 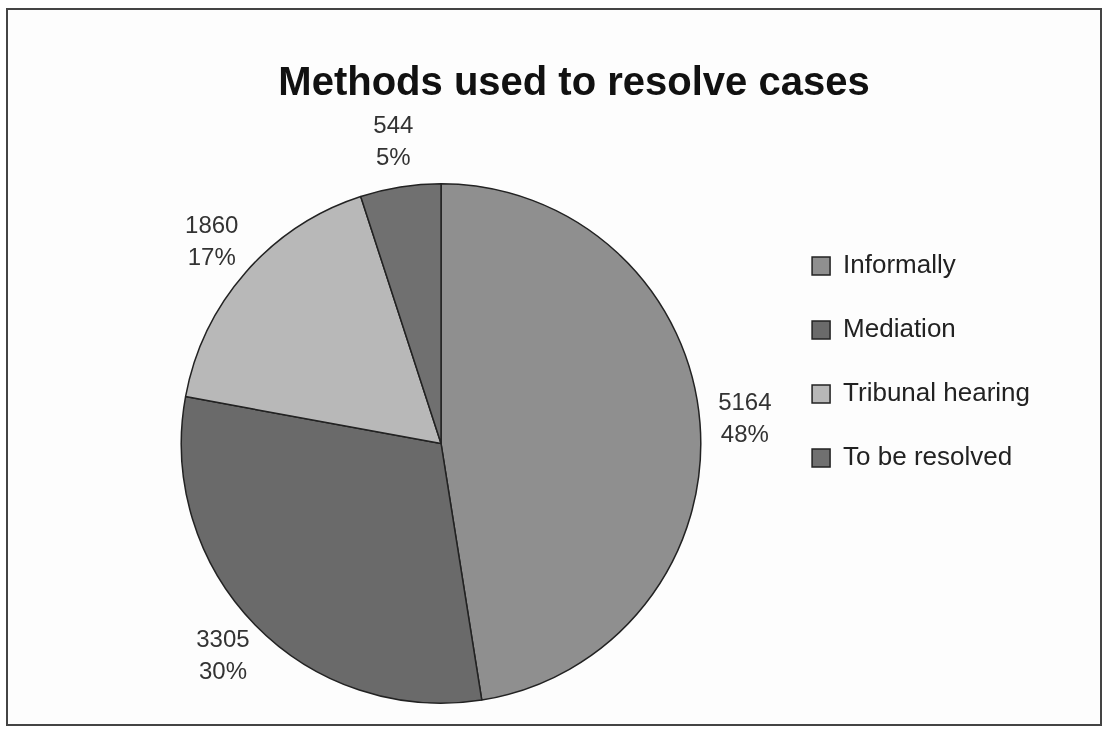 What do you see at coordinates (393, 141) in the screenshot?
I see `data-label: 544 5%` at bounding box center [393, 141].